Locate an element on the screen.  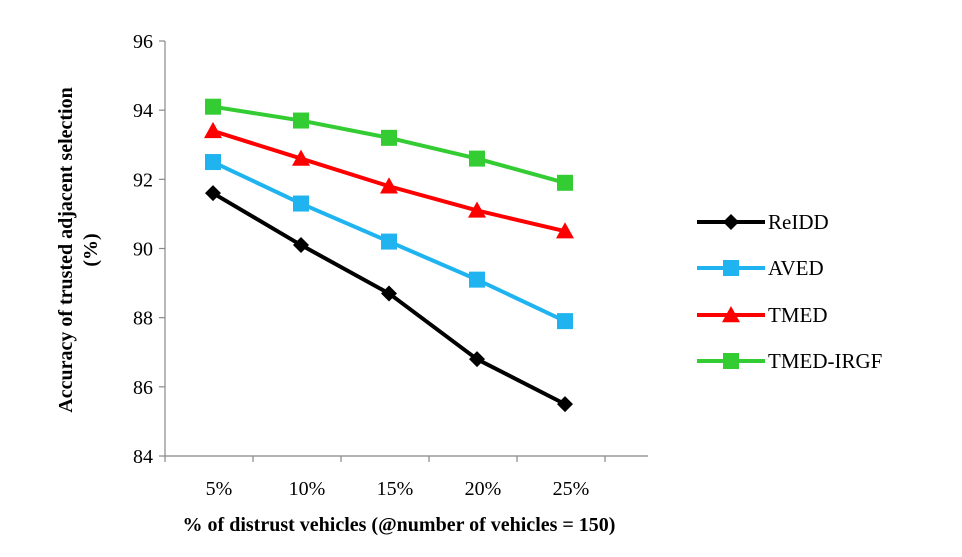
x-tick-label: 15% is located at coordinates (395, 489).